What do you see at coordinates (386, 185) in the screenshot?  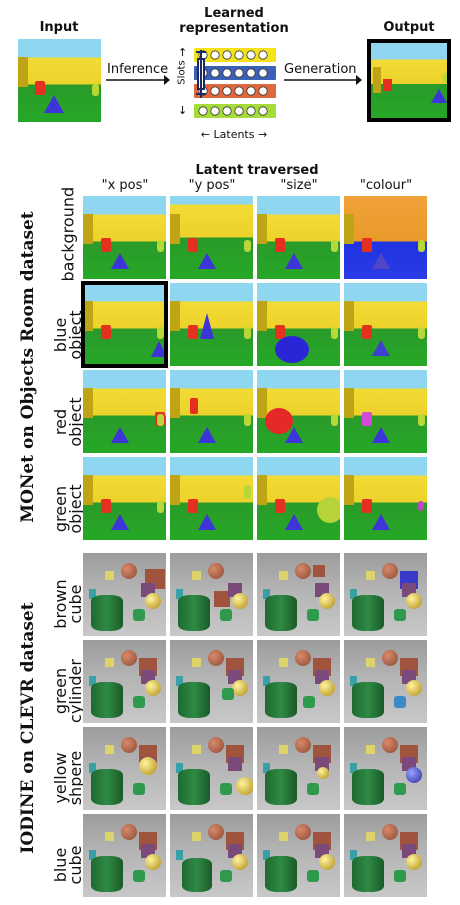 I see `column-colour: "colour"` at bounding box center [386, 185].